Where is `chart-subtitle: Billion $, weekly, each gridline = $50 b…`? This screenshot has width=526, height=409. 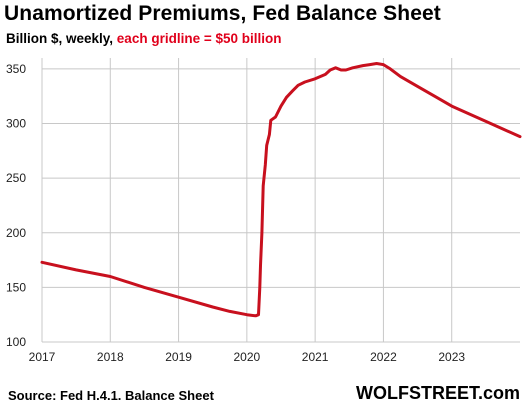
chart-subtitle: Billion $, weekly, each gridline = $50 b… is located at coordinates (143, 38).